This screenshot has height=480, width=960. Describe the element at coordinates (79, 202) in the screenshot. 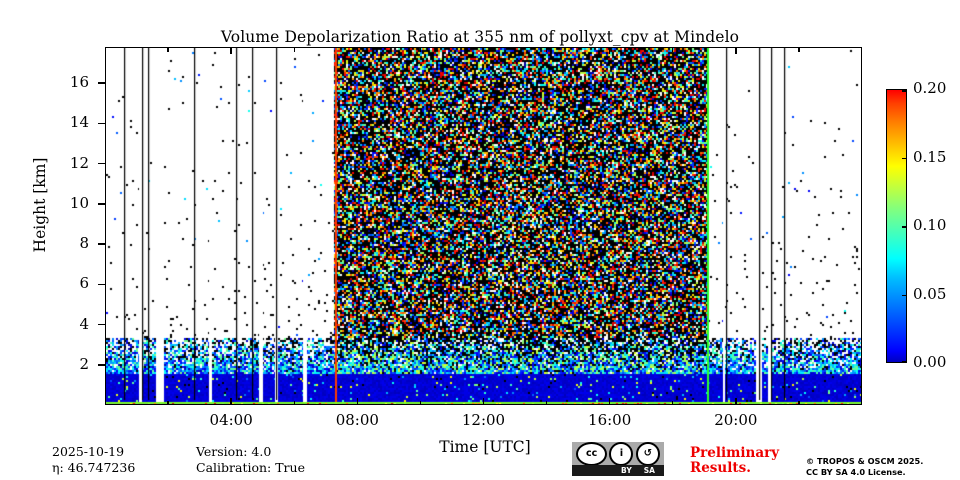

I see `y-axis-tick-label: 10` at that location.